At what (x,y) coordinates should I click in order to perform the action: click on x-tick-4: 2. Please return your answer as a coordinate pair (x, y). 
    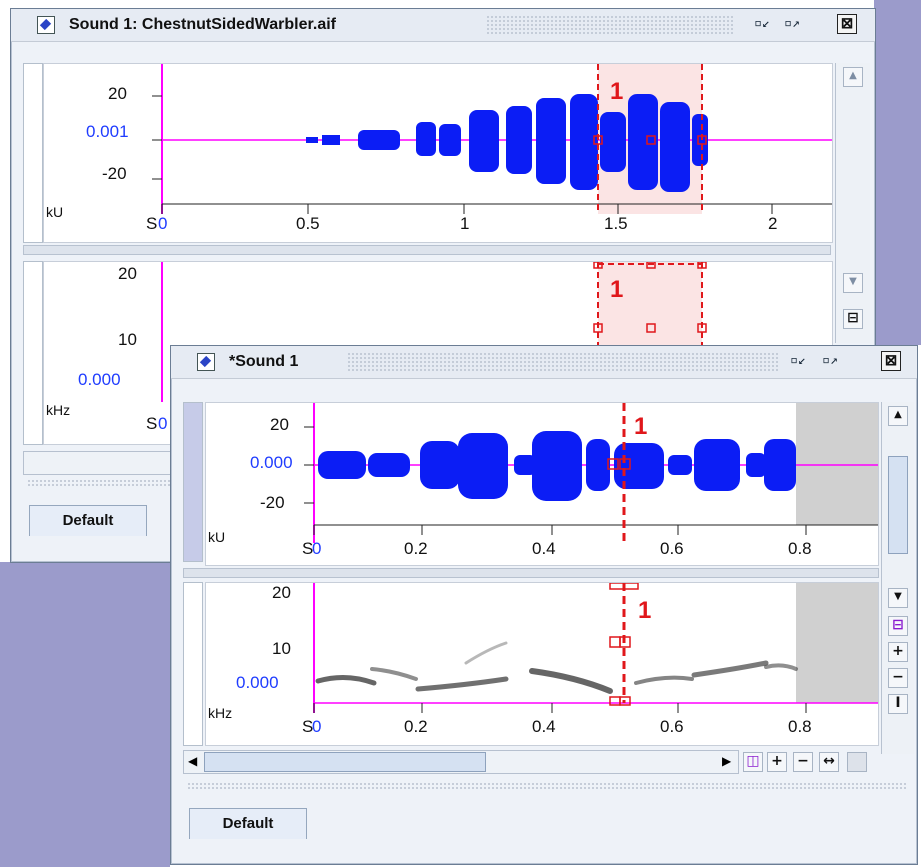
    Looking at the image, I should click on (773, 223).